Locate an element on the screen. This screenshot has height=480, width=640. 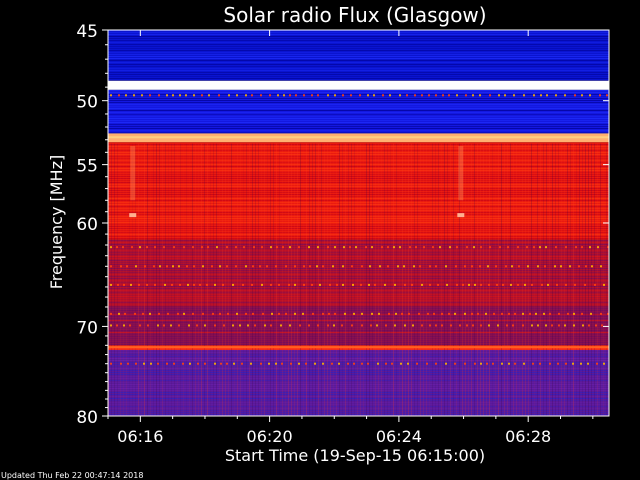
y-tick-label-80: 80 is located at coordinates (87, 418).